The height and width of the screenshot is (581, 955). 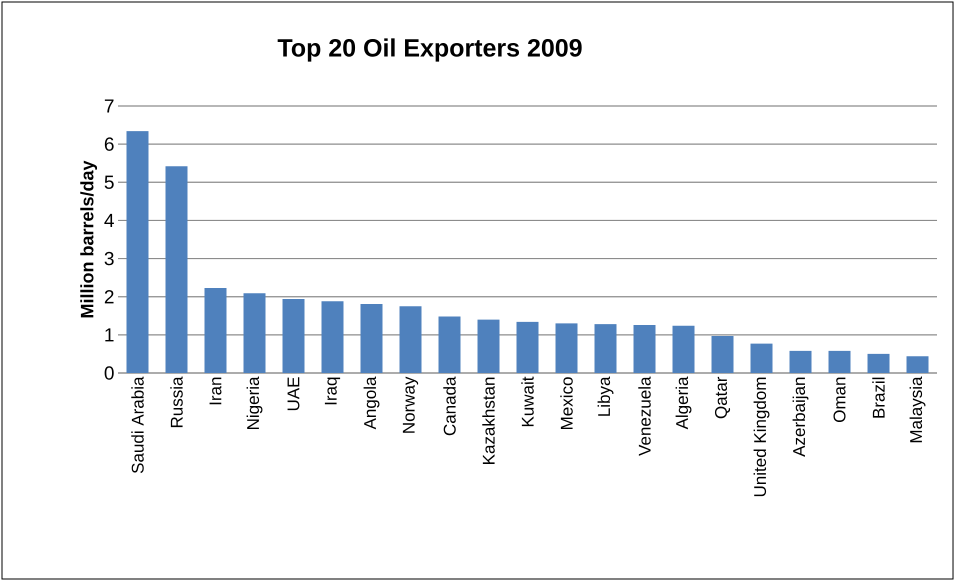 I want to click on chart-title: Top 20 Oil Exporters 2009, so click(x=430, y=50).